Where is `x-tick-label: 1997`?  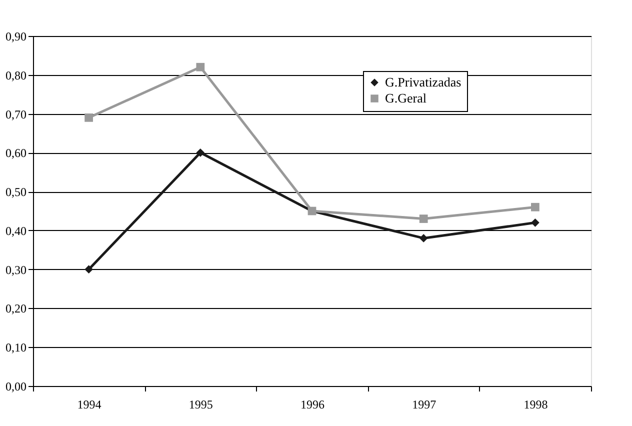 x-tick-label: 1997 is located at coordinates (424, 405).